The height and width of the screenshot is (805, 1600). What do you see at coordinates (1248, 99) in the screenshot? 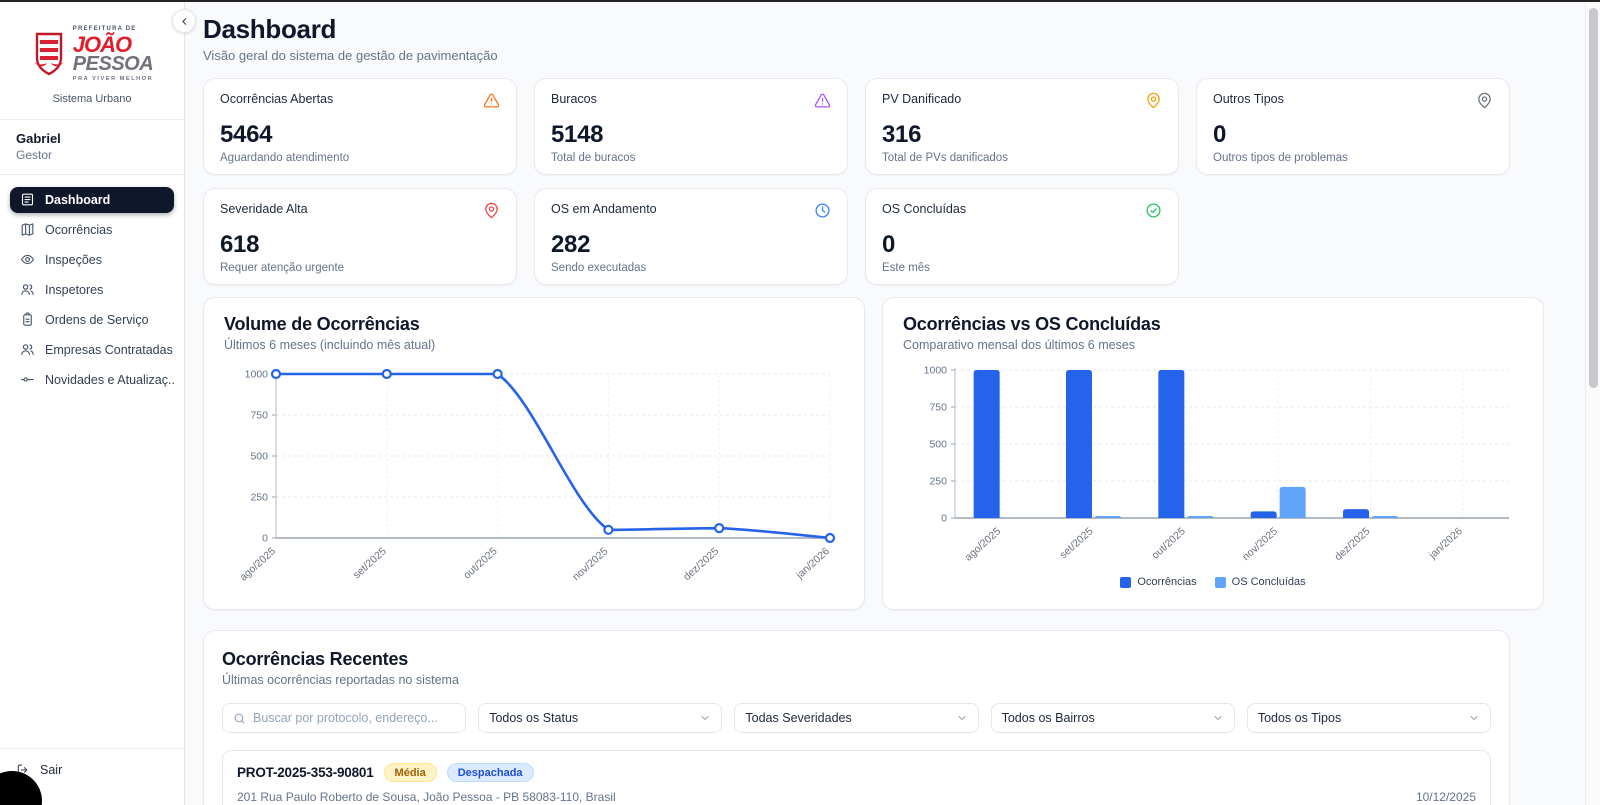
I see `stat-title: Outros Tipos` at bounding box center [1248, 99].